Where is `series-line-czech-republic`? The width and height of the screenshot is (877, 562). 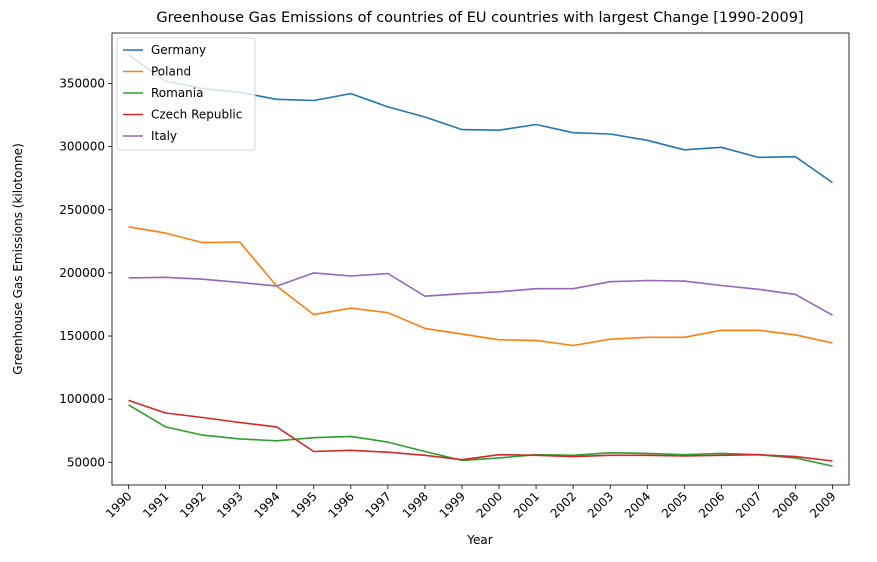
series-line-czech-republic is located at coordinates (480, 430).